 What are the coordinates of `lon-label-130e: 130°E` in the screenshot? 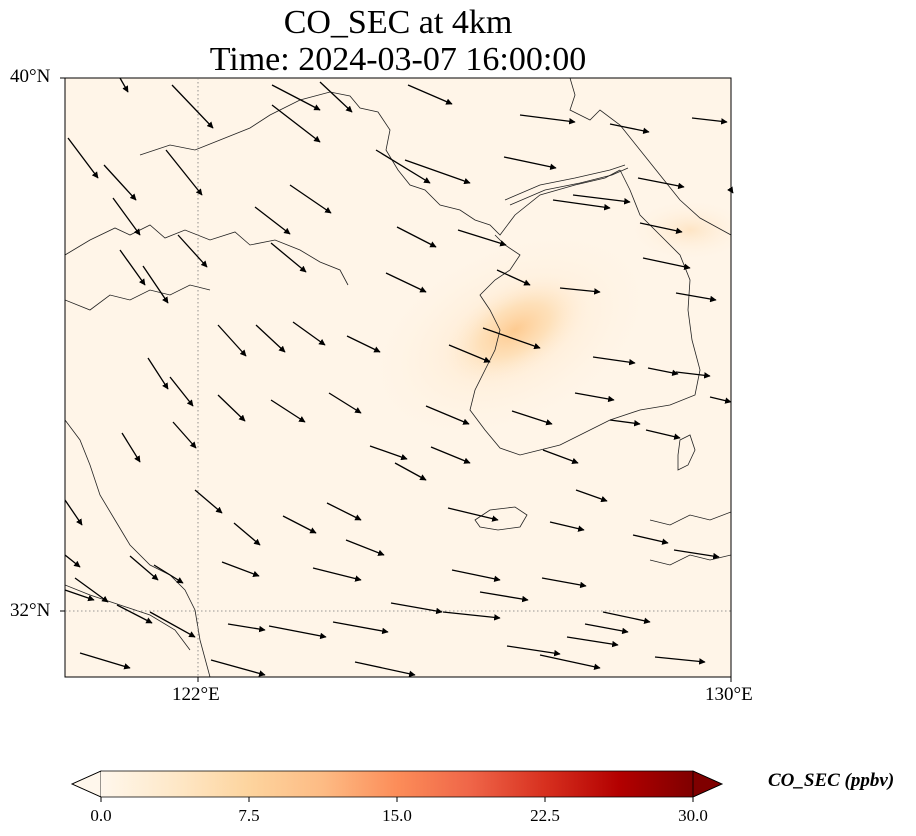 It's located at (729, 694).